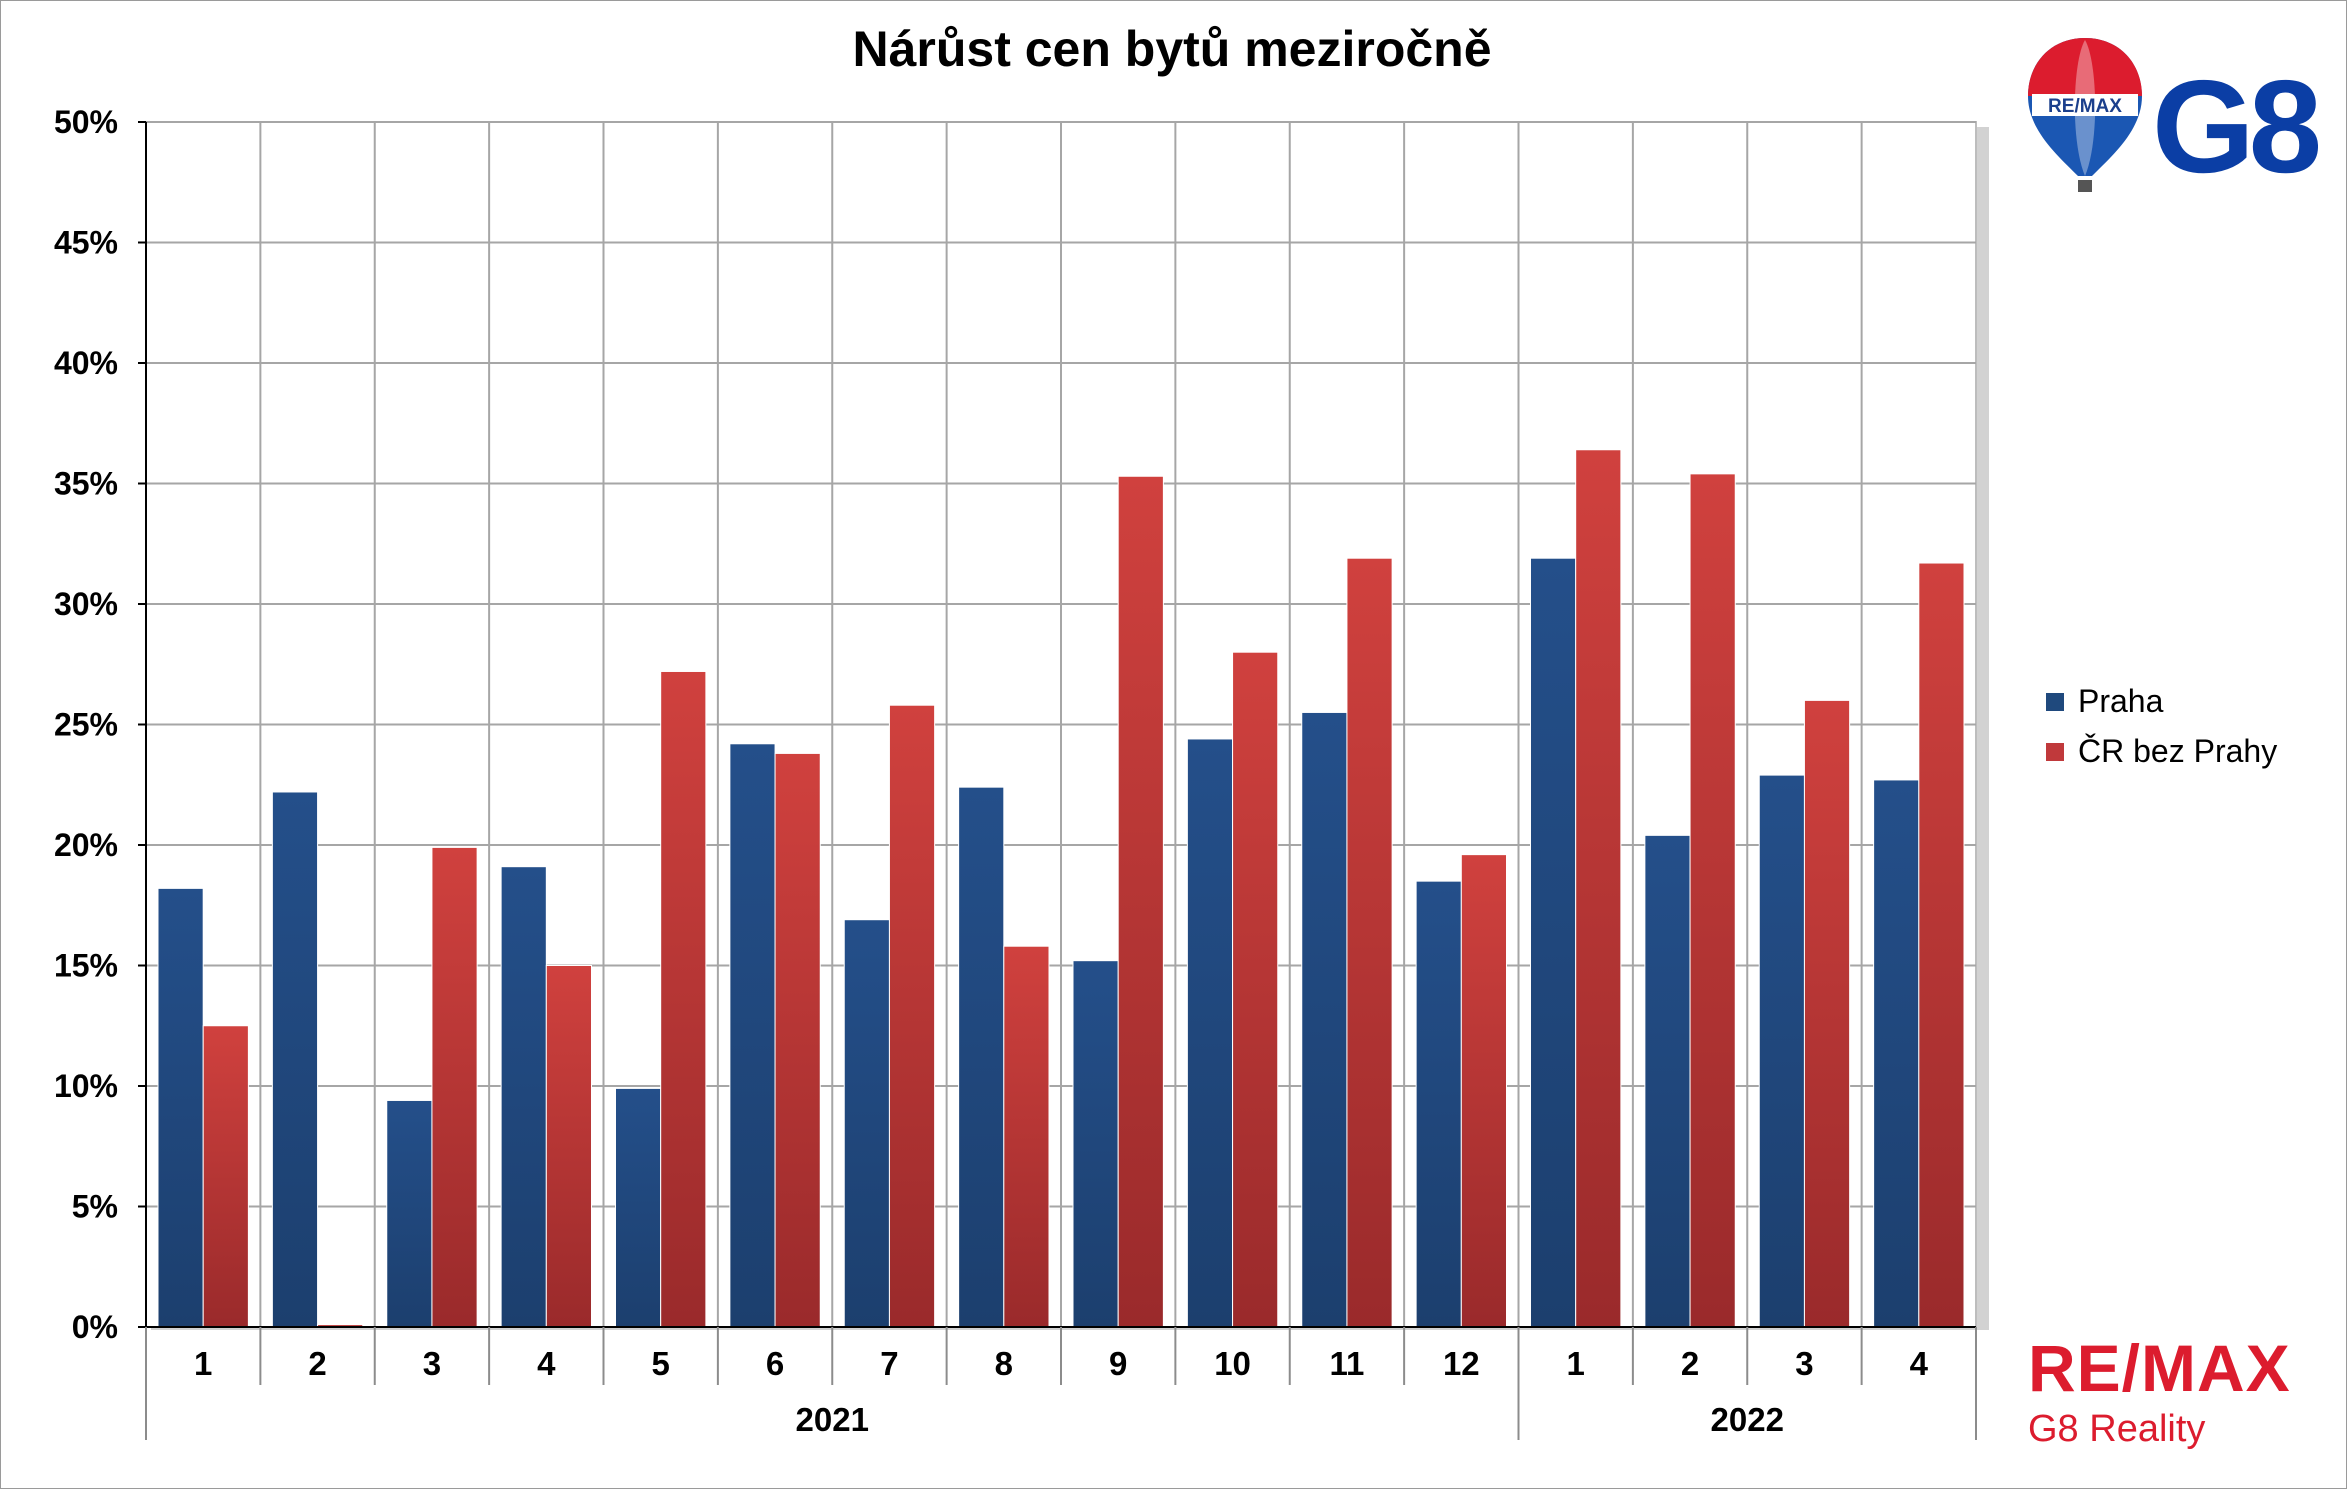 This screenshot has height=1489, width=2347. I want to click on y-tick-label: 45%, so click(86, 243).